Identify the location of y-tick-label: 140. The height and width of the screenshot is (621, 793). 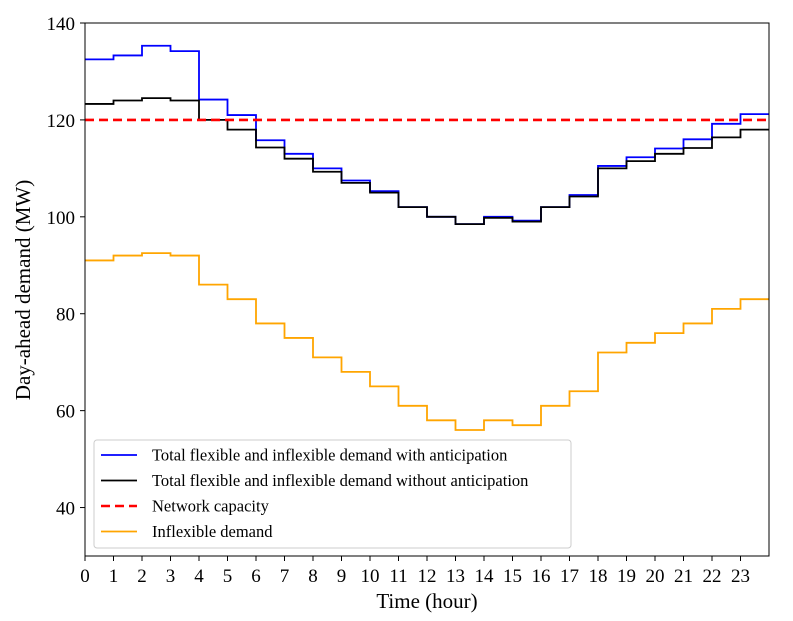
(61, 24).